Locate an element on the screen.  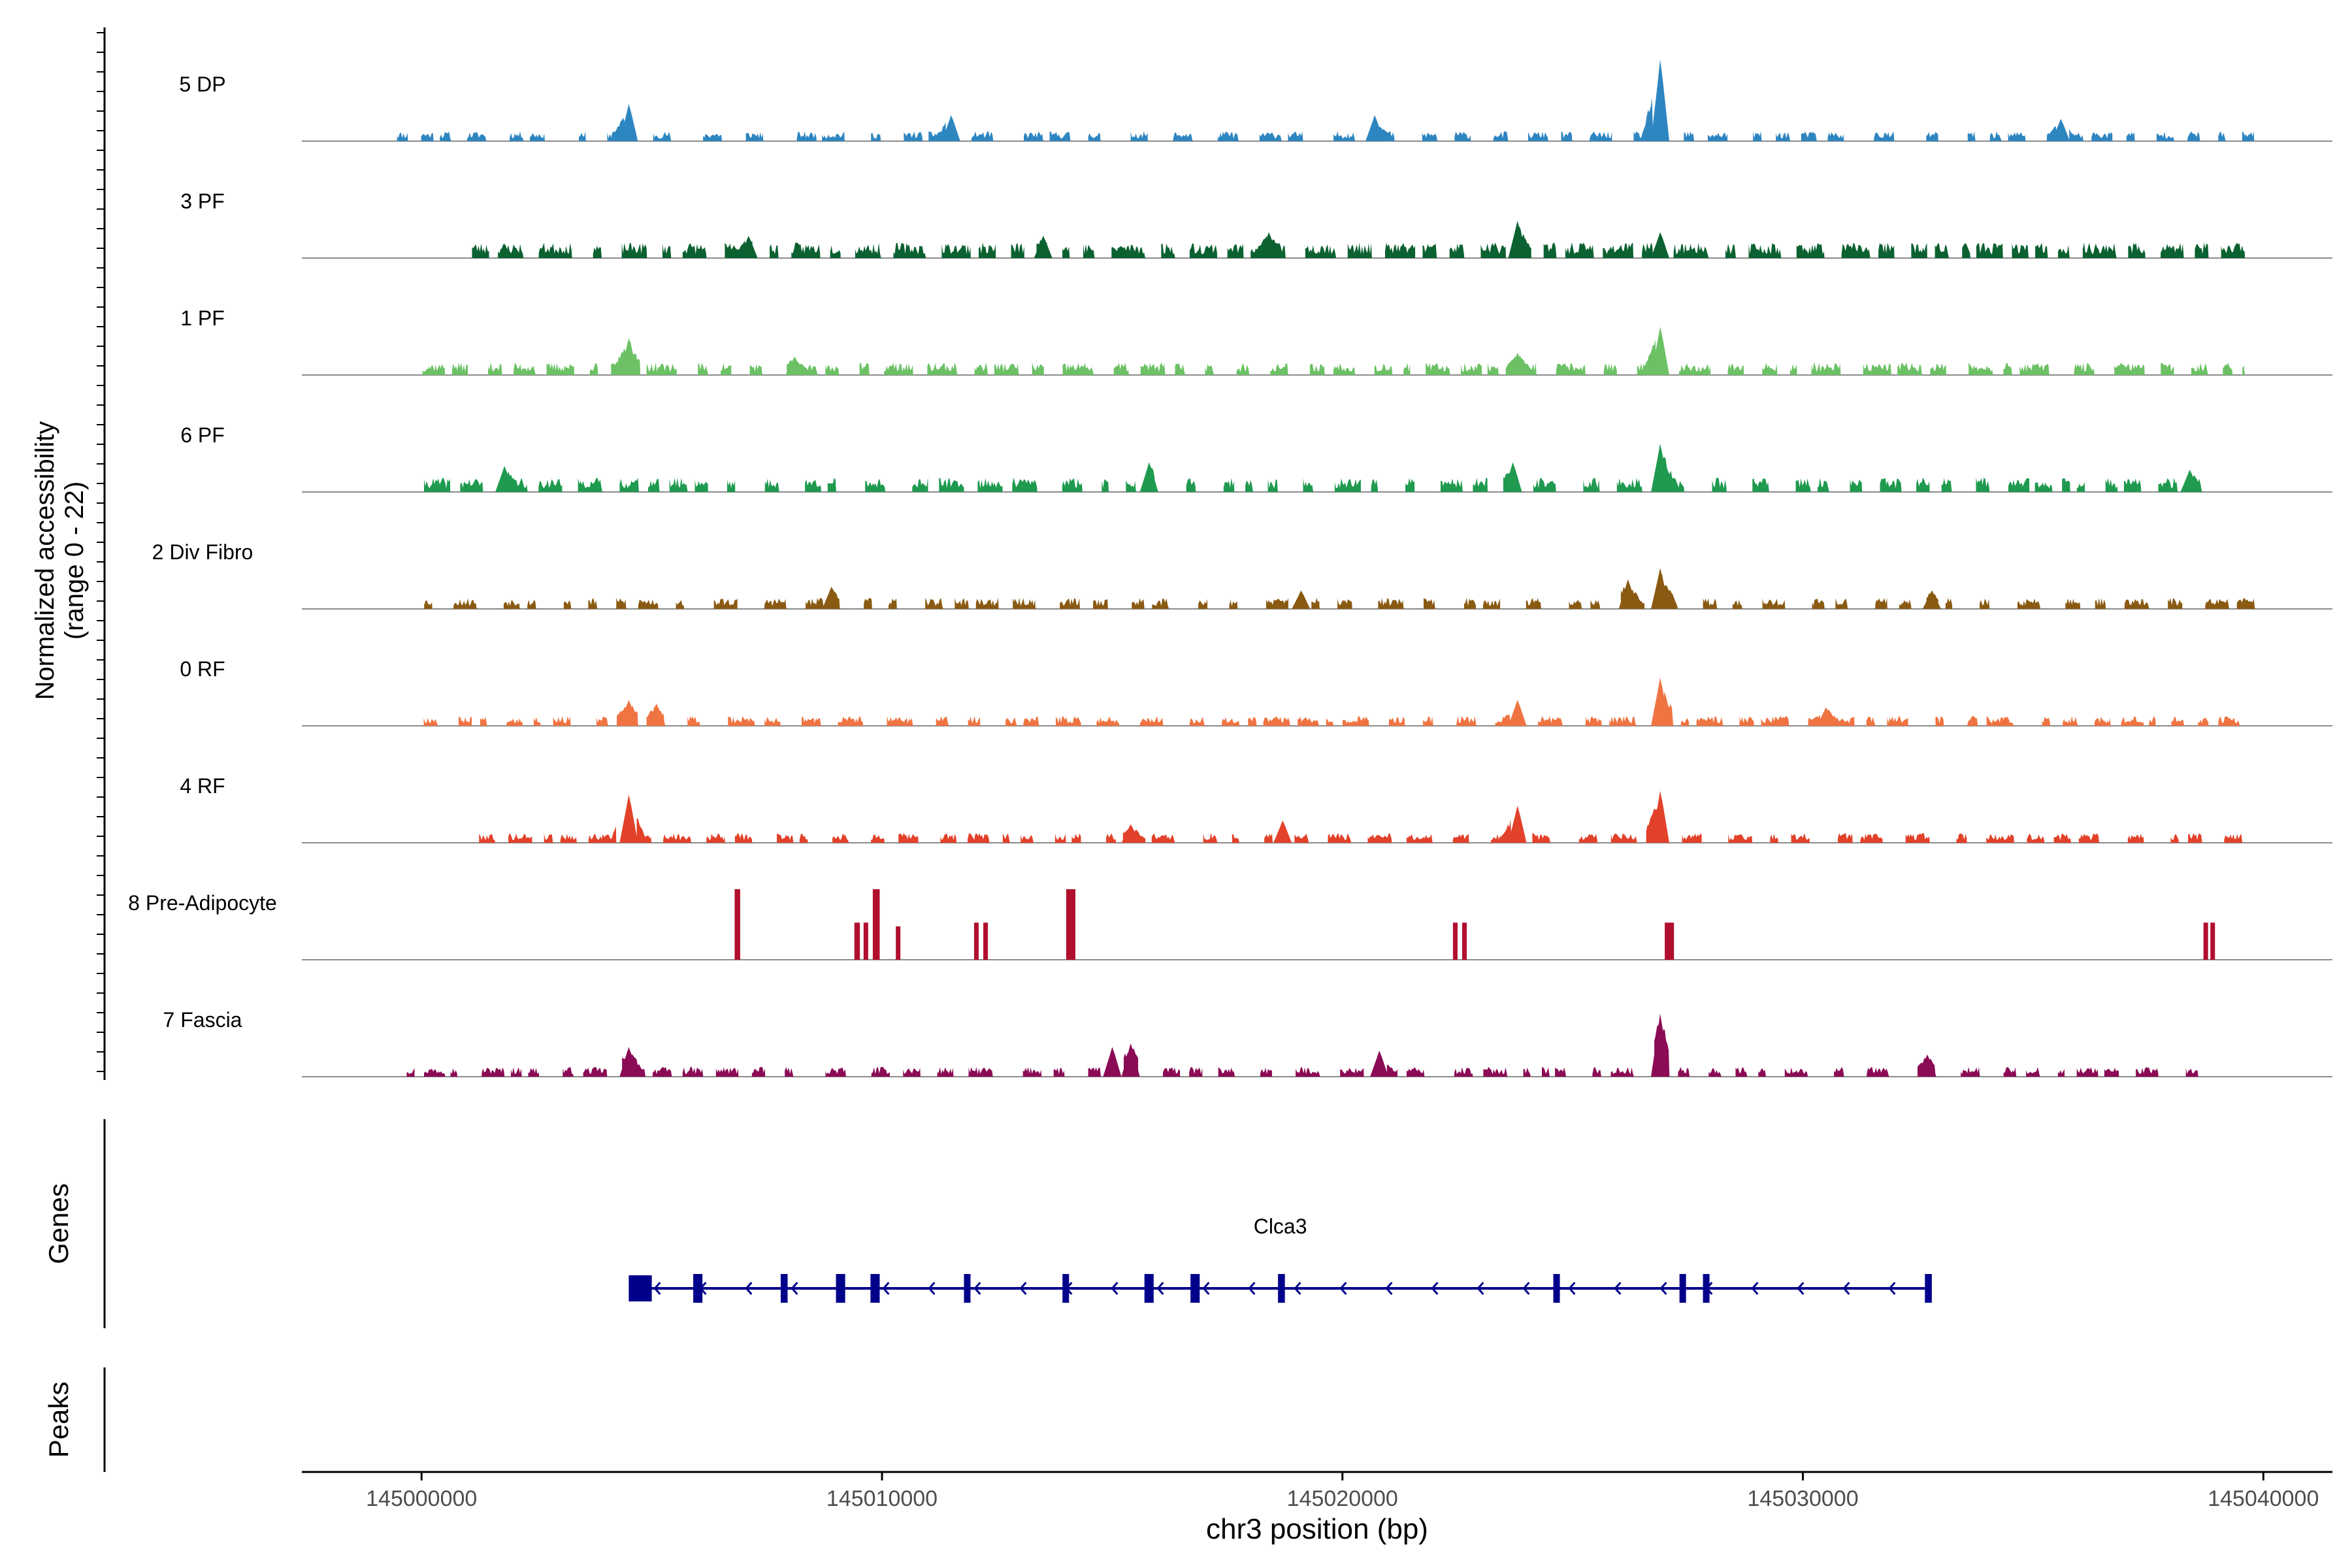
track-6-pf: 6 PF is located at coordinates (1256, 458).